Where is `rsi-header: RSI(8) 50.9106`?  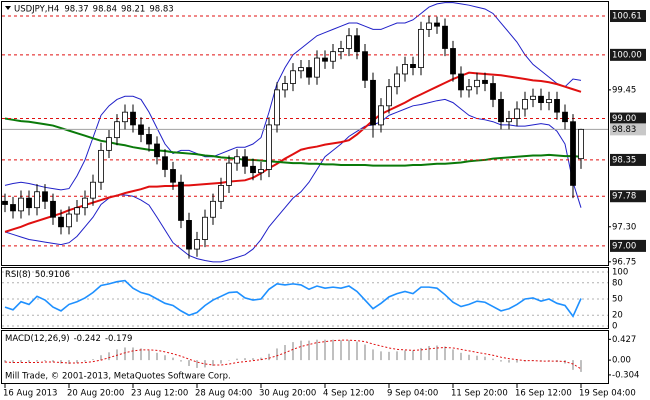
rsi-header: RSI(8) 50.9106 is located at coordinates (37, 275).